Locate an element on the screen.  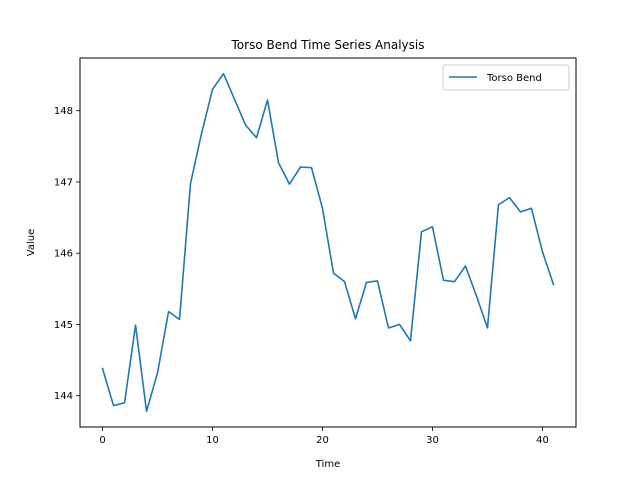
y-tick-label: 144 is located at coordinates (63, 396).